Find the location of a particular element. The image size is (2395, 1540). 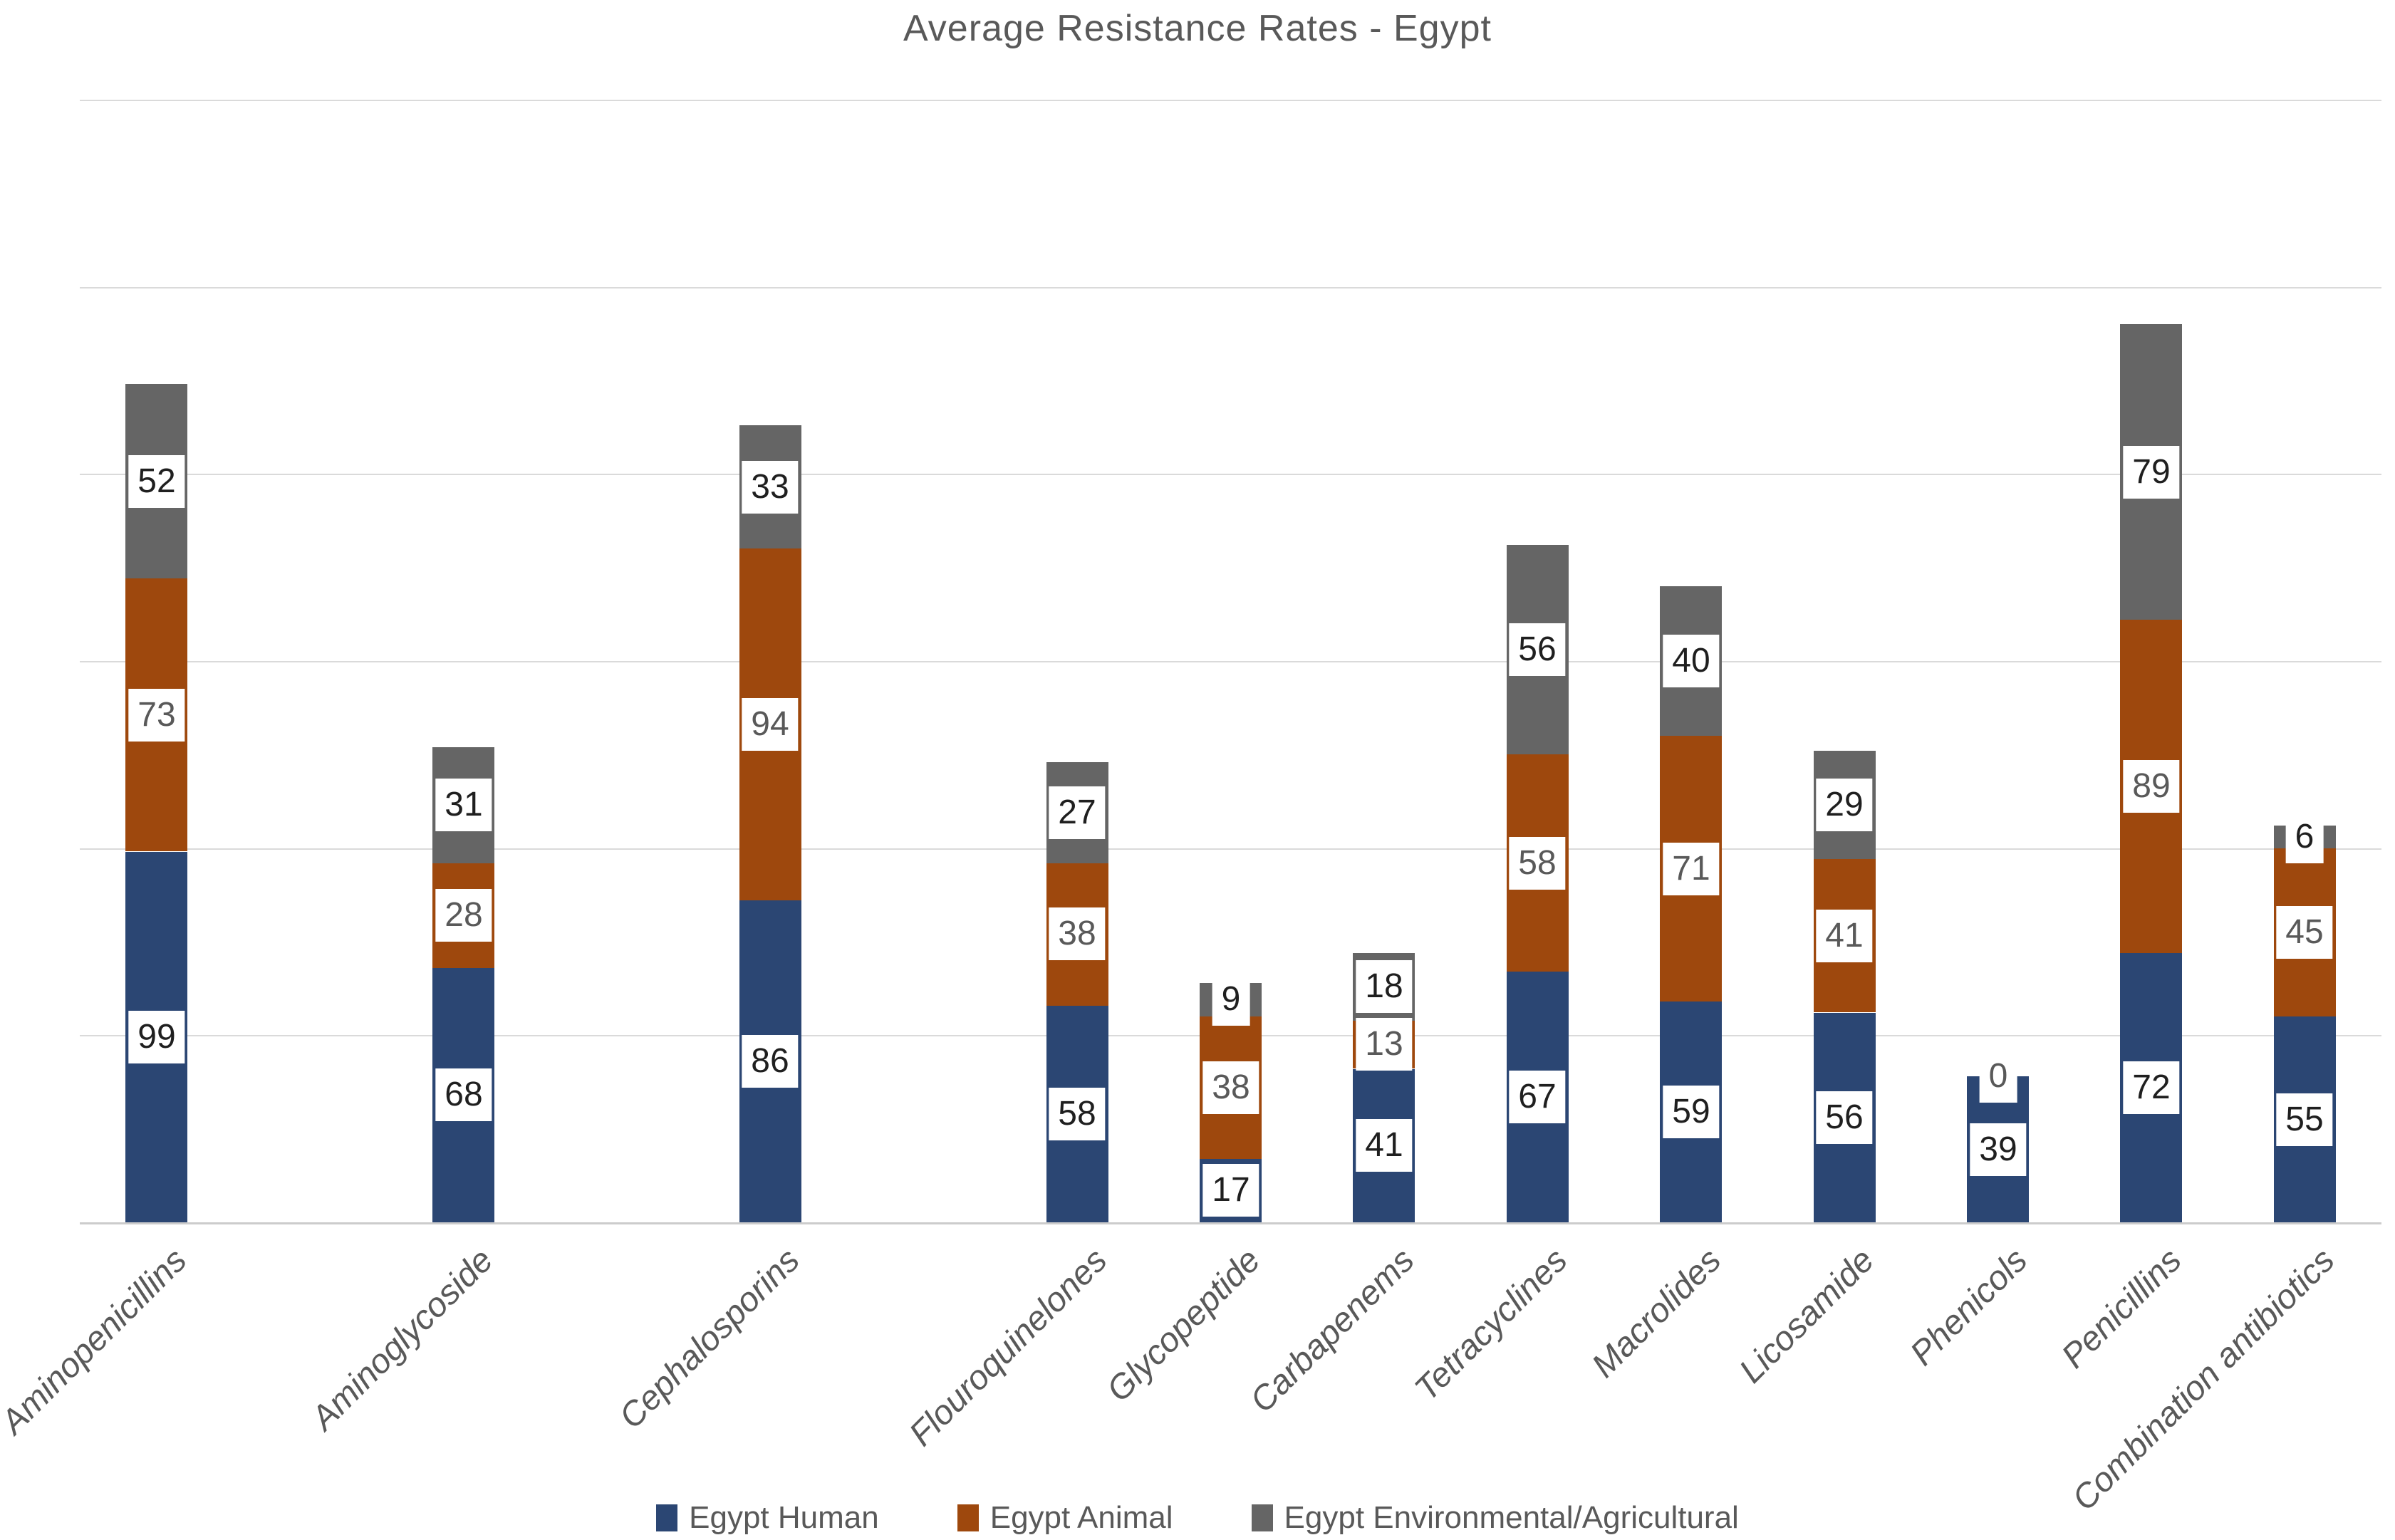

category-label: Macrolides is located at coordinates (1657, 1313).